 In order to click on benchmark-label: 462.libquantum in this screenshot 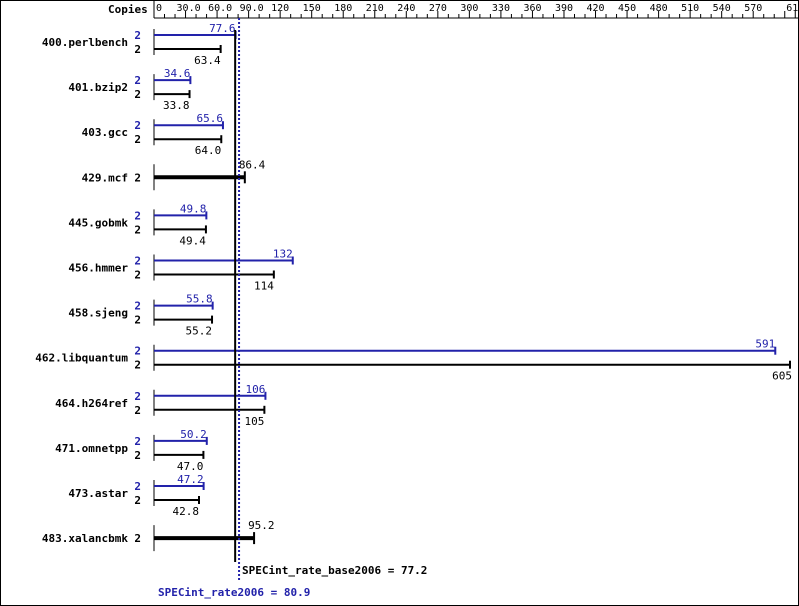, I will do `click(81, 358)`.